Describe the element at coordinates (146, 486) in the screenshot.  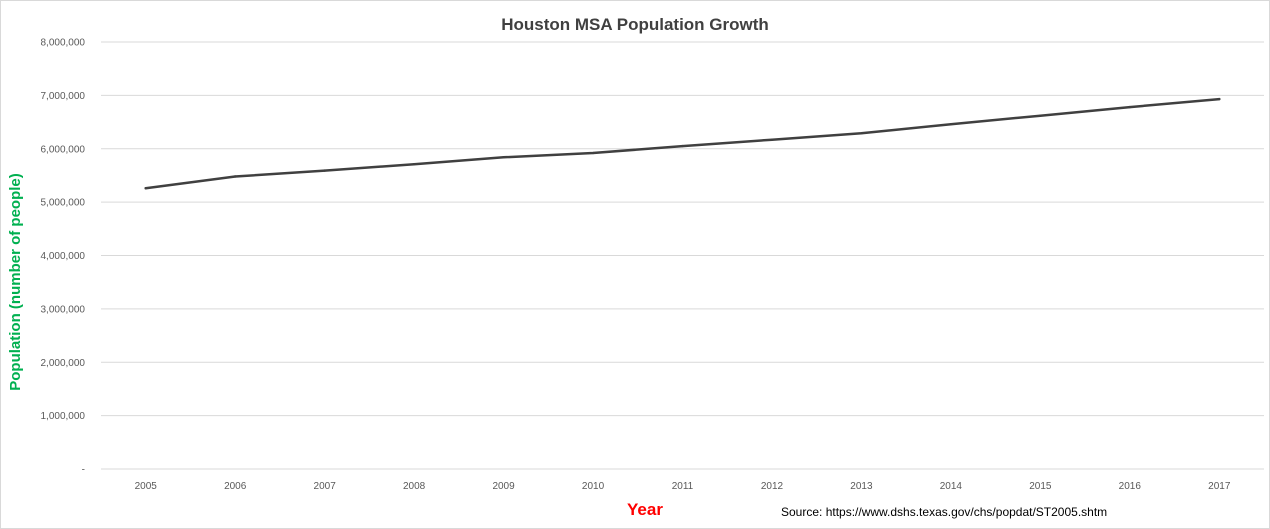
I see `x-tick-label: 2005` at that location.